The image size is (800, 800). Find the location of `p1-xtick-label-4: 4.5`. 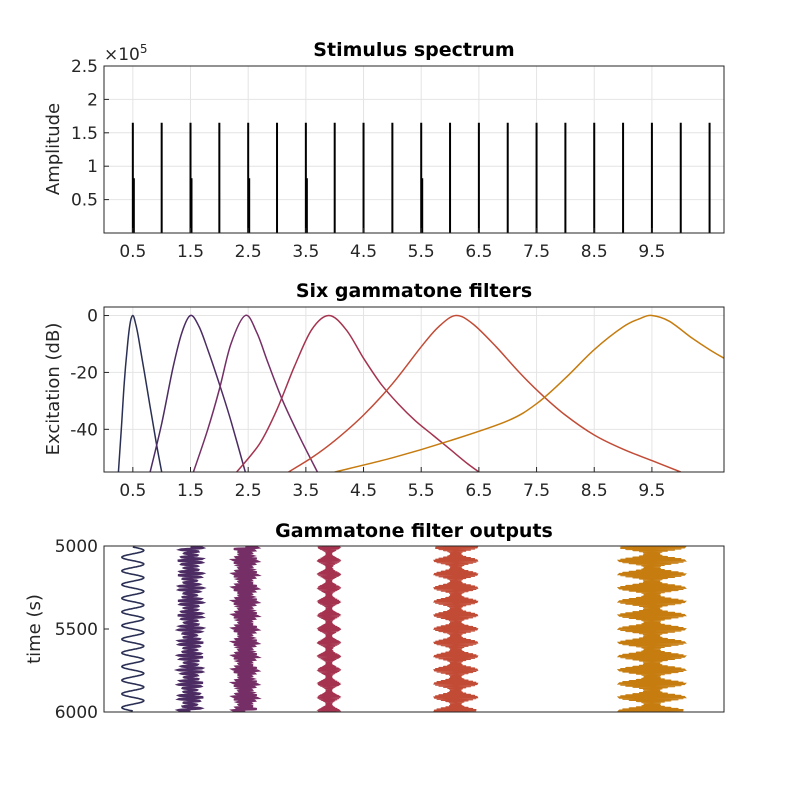

p1-xtick-label-4: 4.5 is located at coordinates (363, 252).